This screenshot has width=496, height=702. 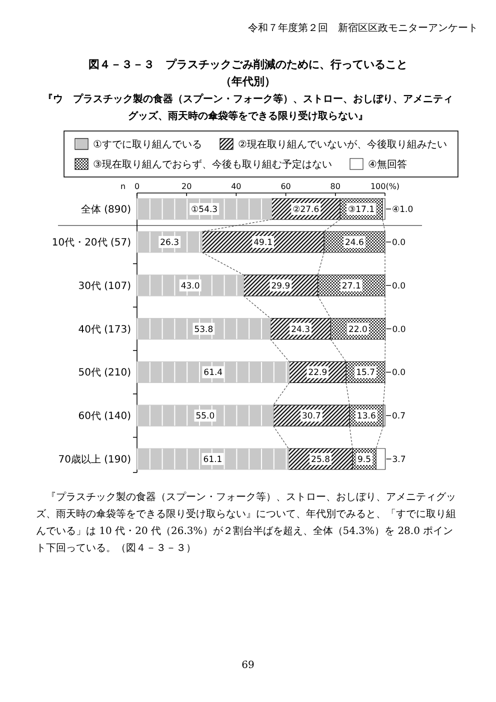 I want to click on y-tick-label: 40代 (173), so click(x=105, y=330).